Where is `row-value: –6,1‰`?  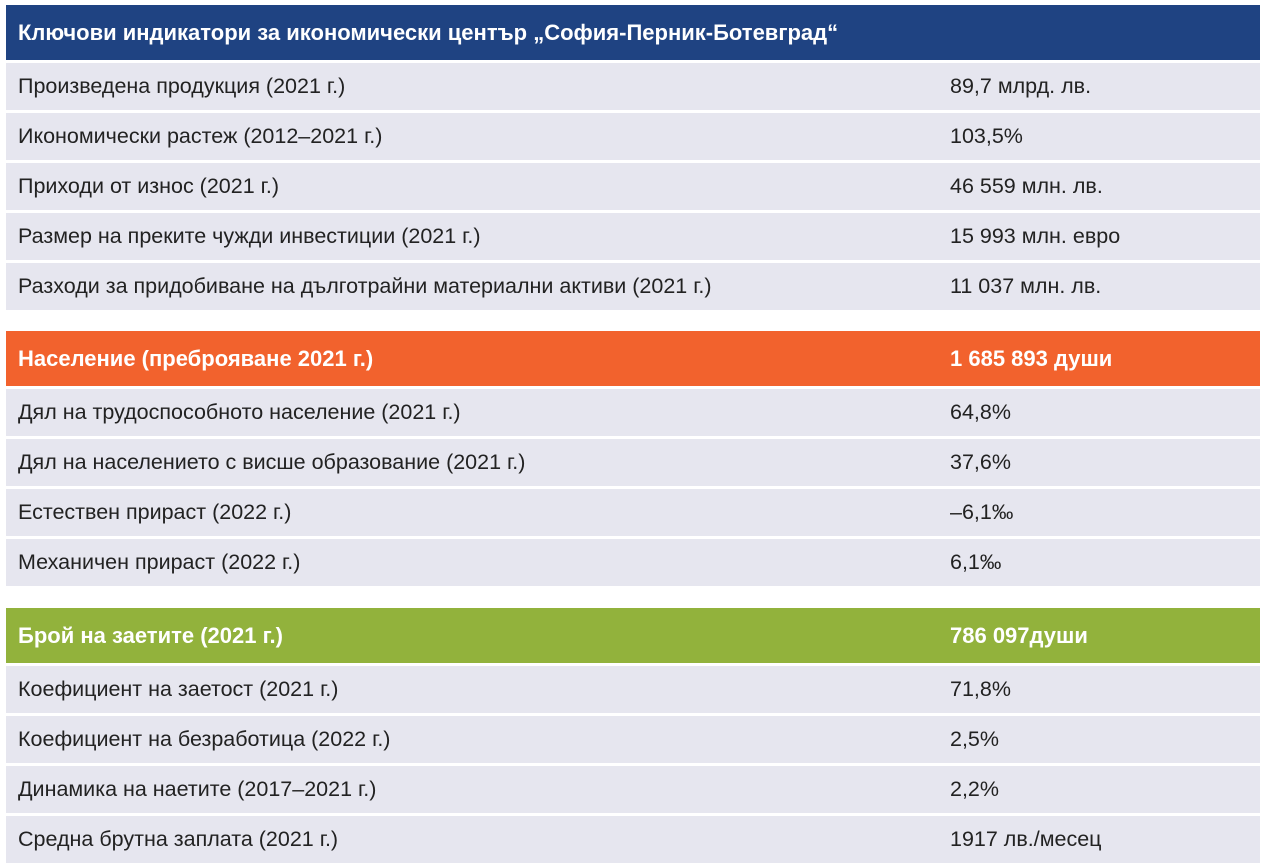 row-value: –6,1‰ is located at coordinates (982, 512).